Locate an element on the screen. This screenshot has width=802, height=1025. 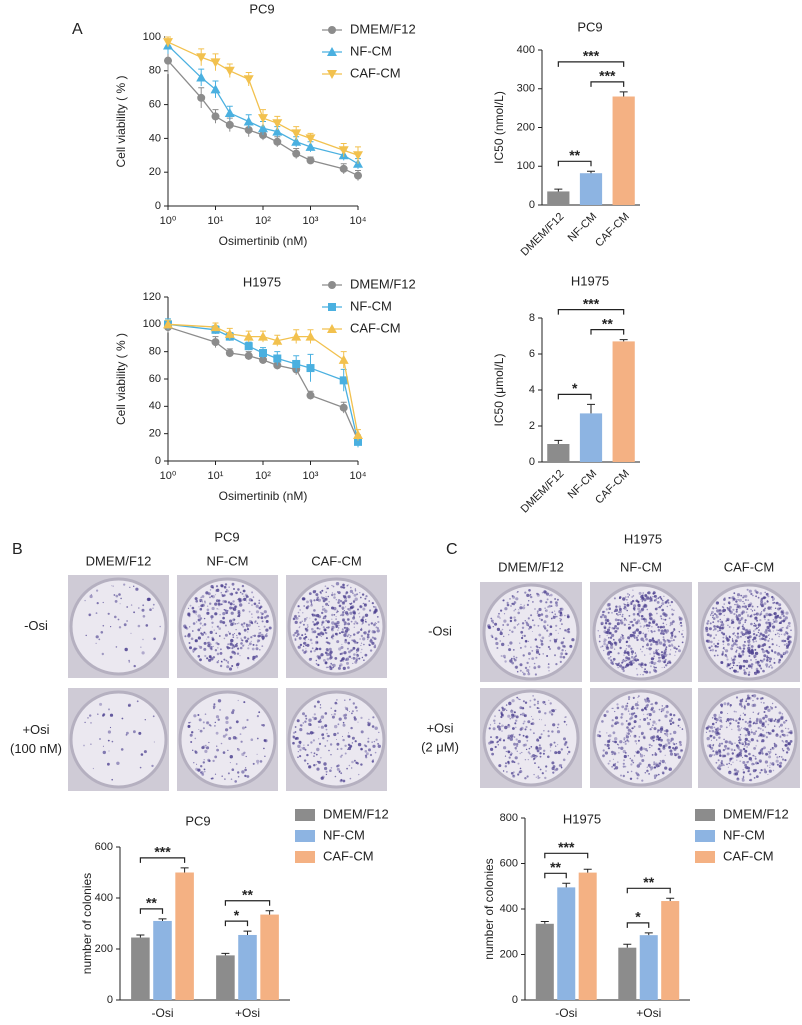
colonies is located at coordinates (122, 625).